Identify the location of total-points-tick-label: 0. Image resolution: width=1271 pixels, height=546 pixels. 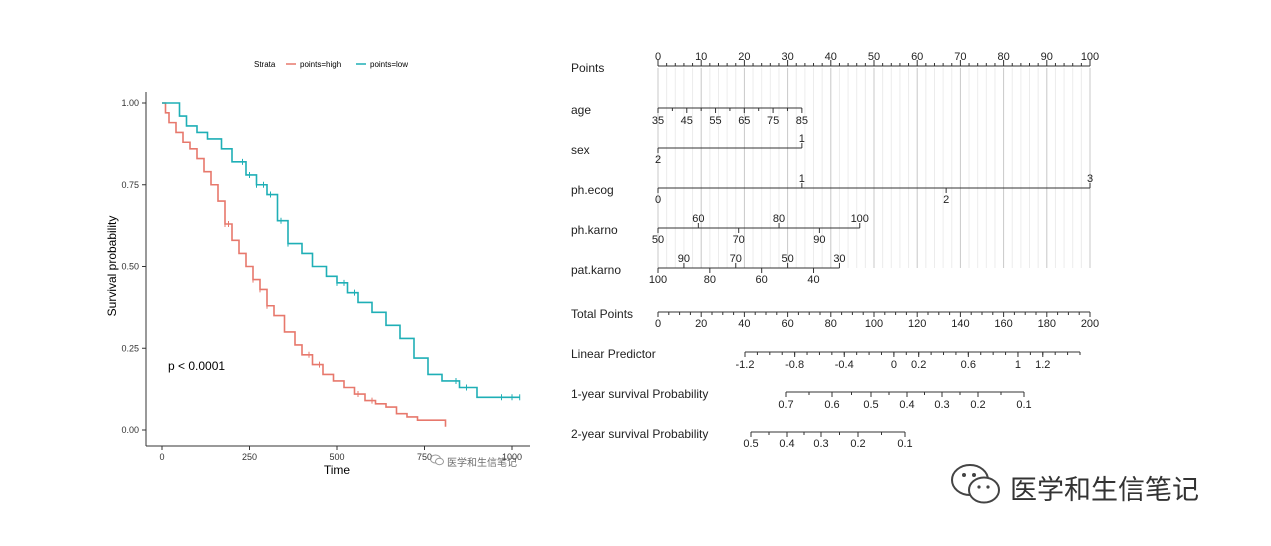
(658, 324).